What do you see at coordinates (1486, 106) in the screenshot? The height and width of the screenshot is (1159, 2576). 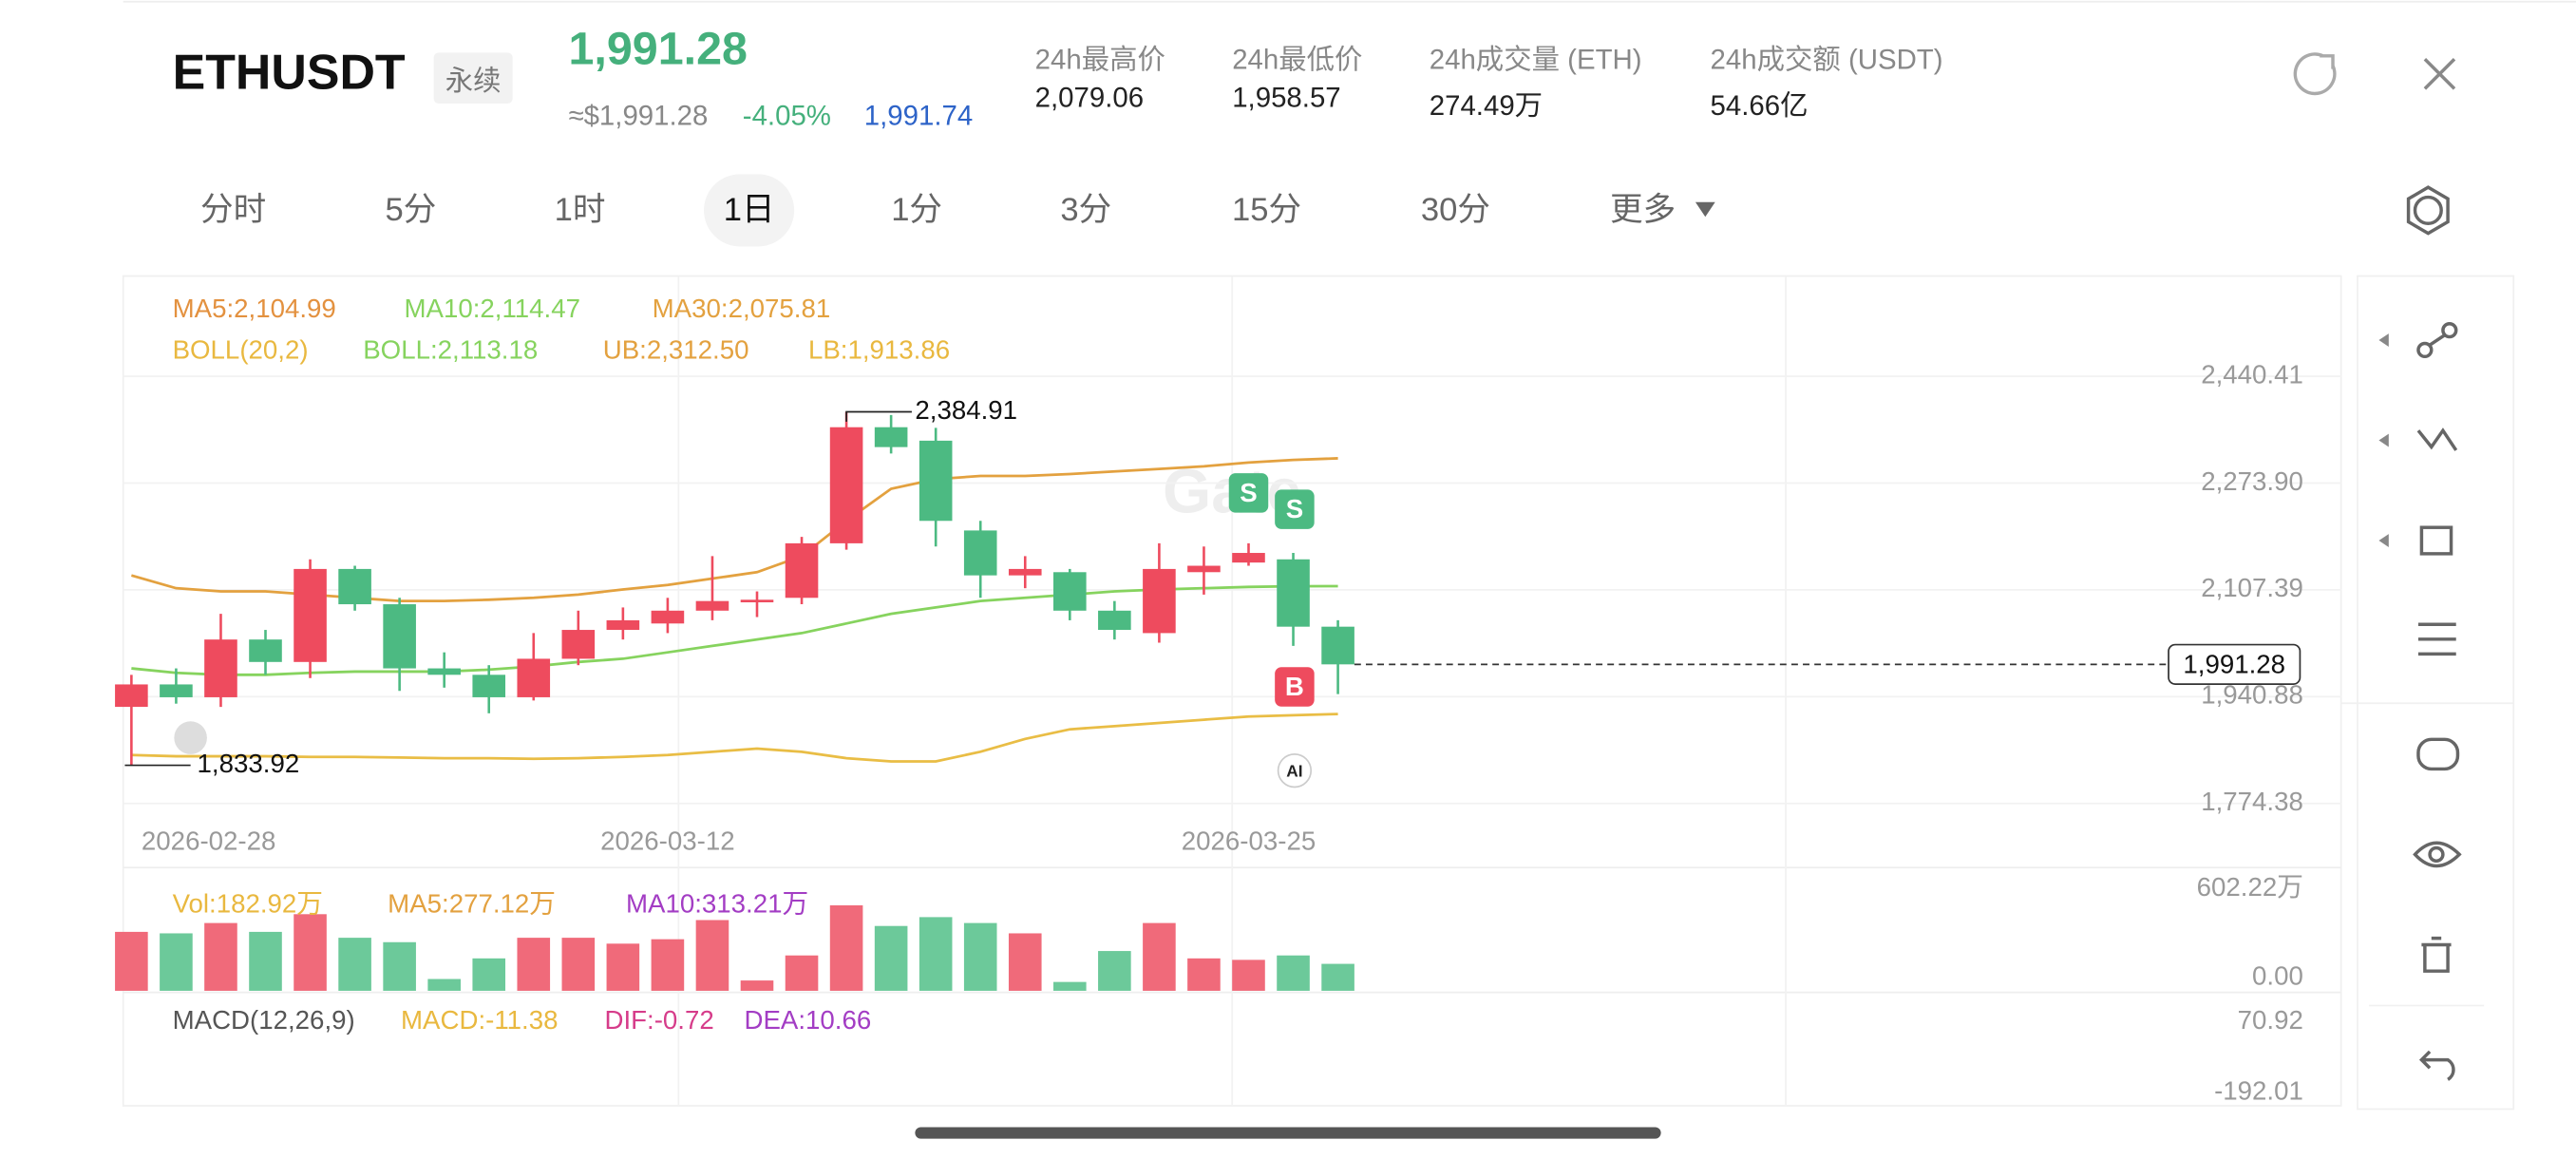 I see `stat-value: 274.49万` at bounding box center [1486, 106].